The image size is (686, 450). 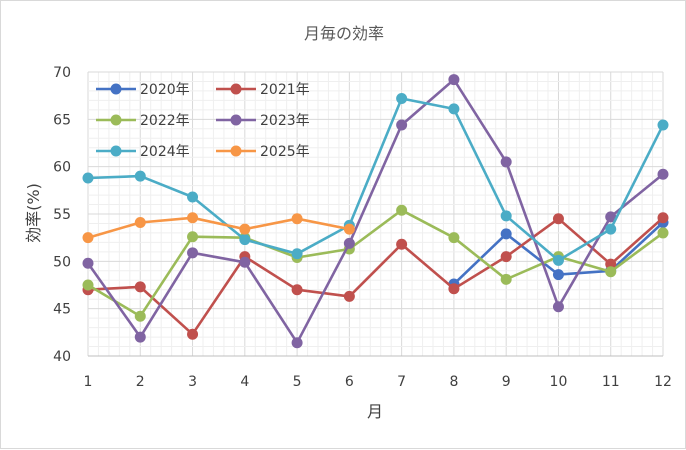 I want to click on chart-title: 月毎の効率, so click(x=344, y=33).